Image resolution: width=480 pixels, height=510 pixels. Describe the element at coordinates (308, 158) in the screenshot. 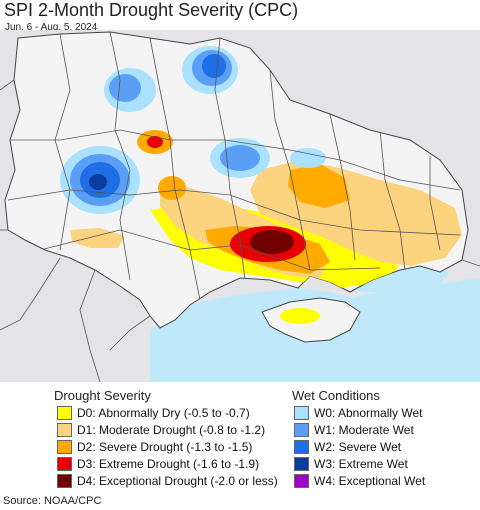

I see `wet-w0-area-east` at that location.